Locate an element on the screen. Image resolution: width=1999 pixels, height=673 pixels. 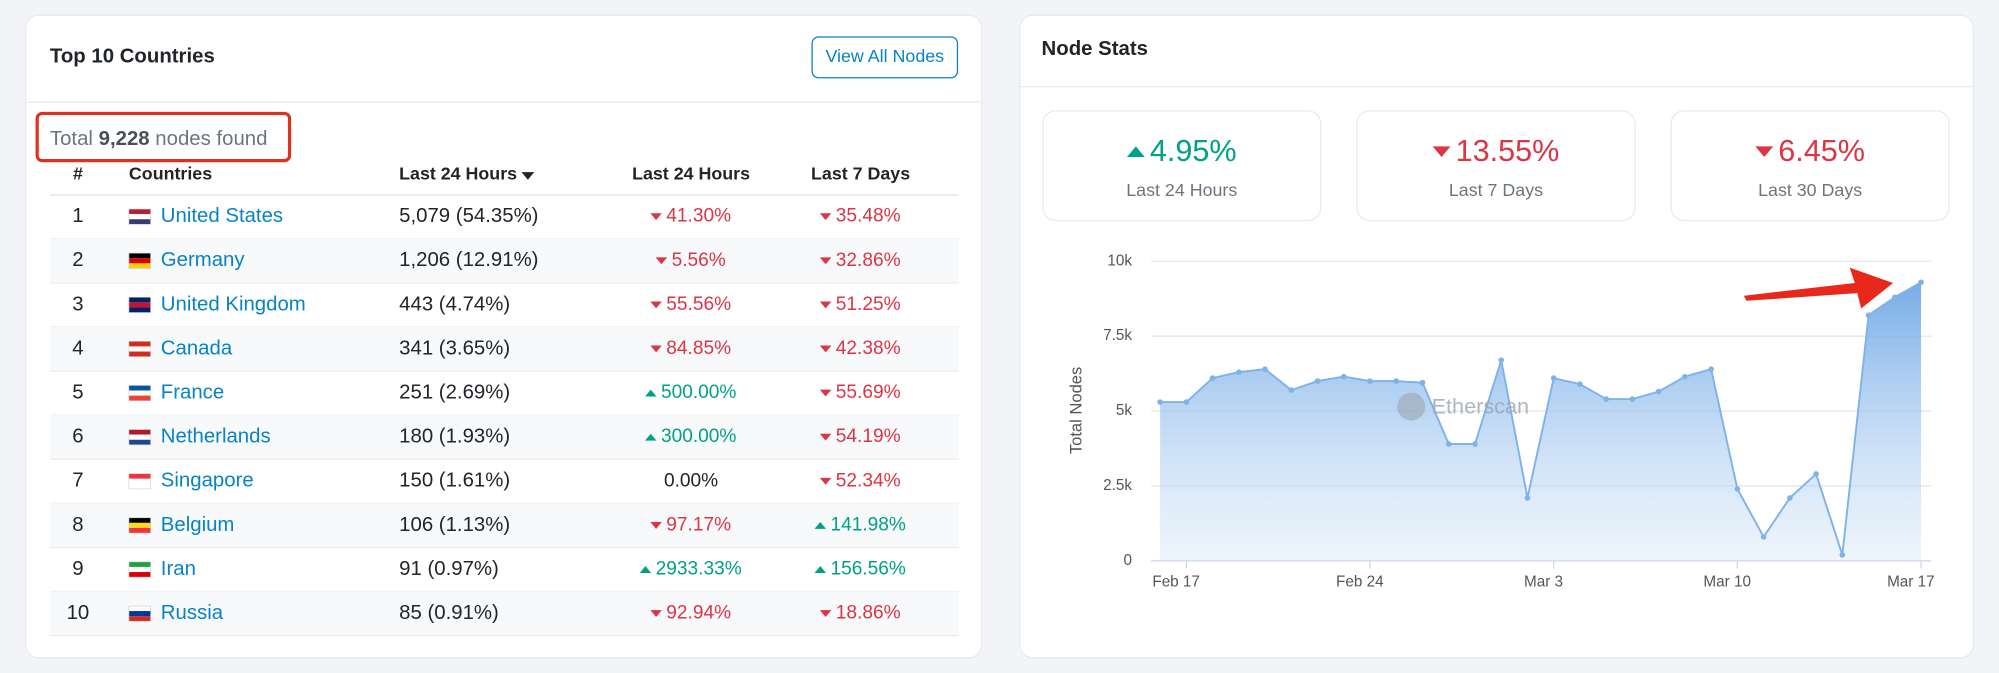
view-all-button is located at coordinates (885, 57).